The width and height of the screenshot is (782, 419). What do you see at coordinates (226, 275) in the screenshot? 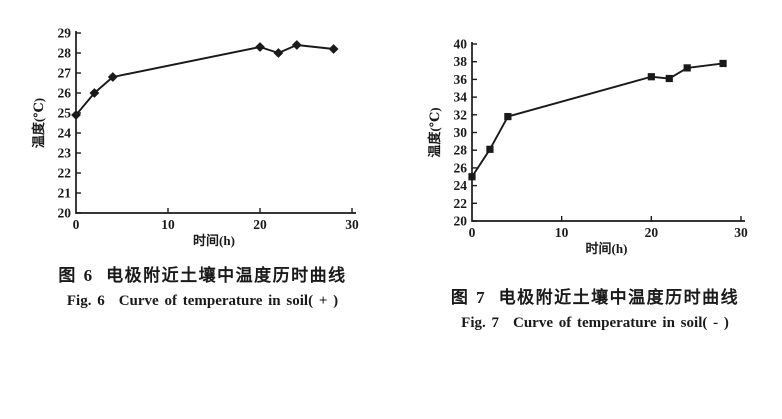
I see `figure-6-title-cn: 电极附近土壤中温度历时曲线` at bounding box center [226, 275].